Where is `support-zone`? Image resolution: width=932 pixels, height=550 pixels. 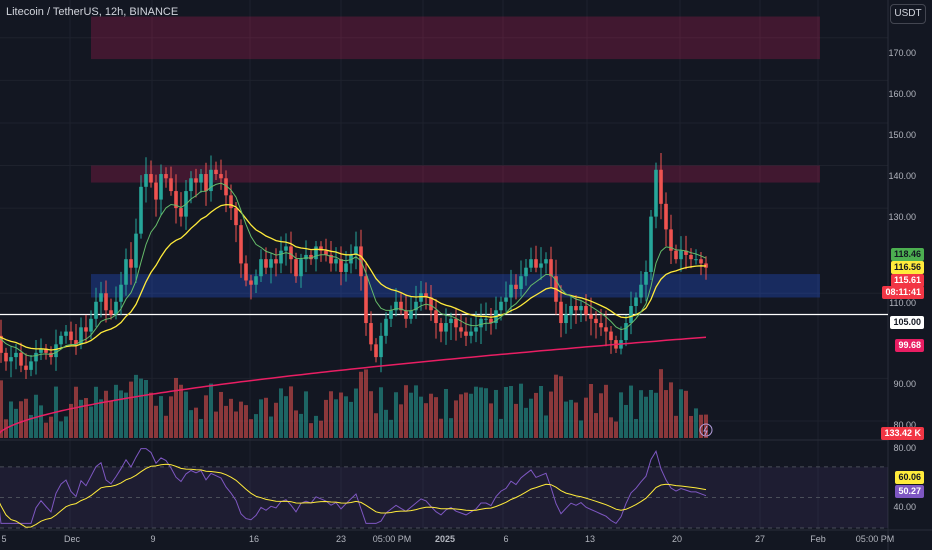 support-zone is located at coordinates (455, 286).